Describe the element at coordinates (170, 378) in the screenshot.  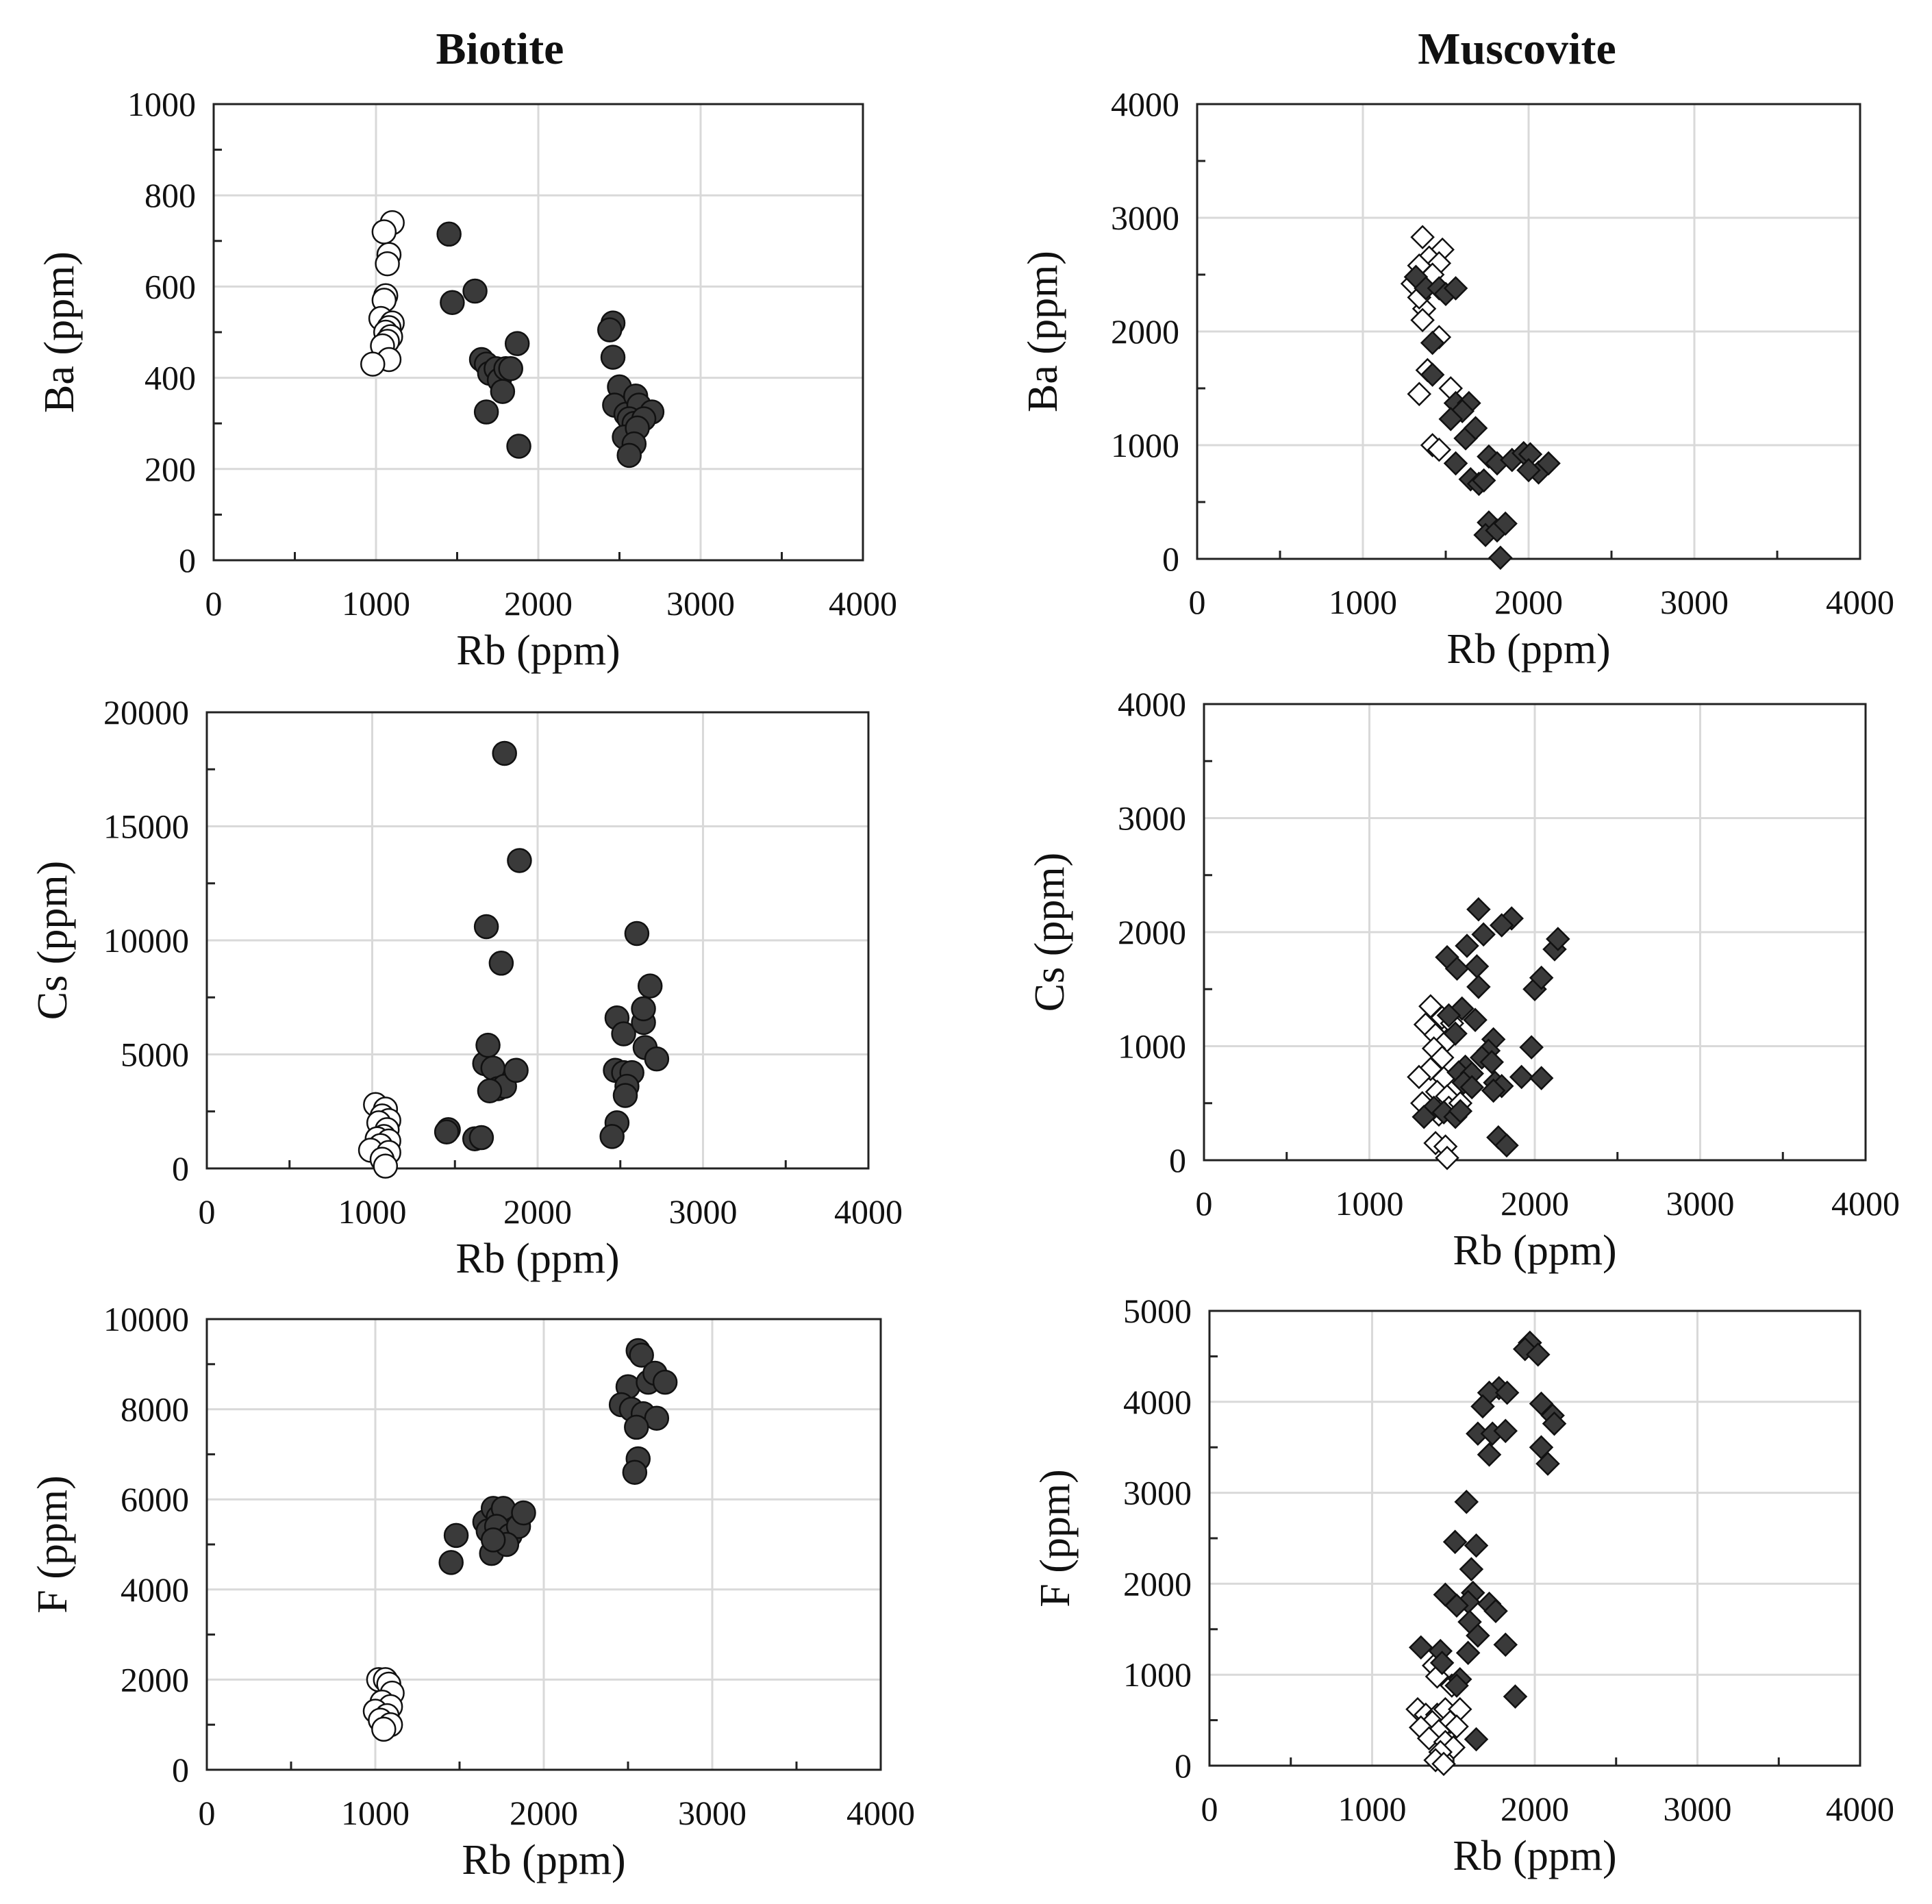
I see `y-tick-label: 400` at that location.